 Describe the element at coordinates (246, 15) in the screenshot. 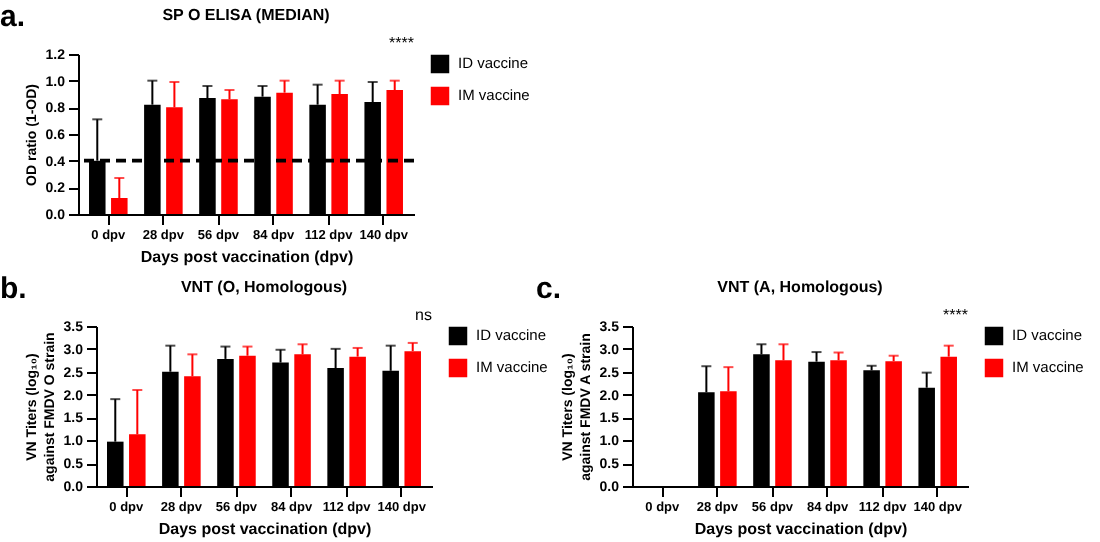

I see `chart-title: SP O ELISA (MEDIAN)` at that location.